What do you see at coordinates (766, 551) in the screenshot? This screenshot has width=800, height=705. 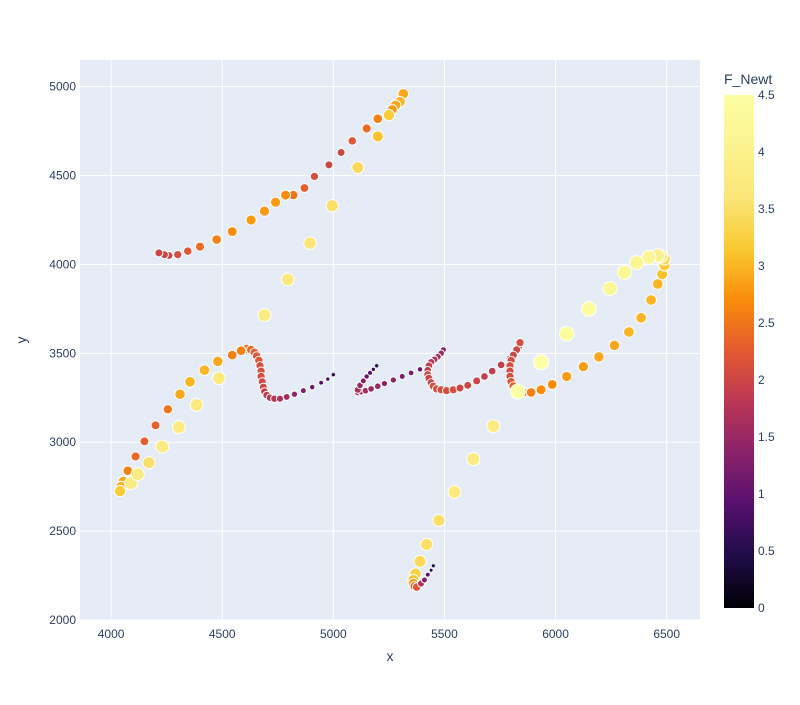 I see `colorbar-tick-label: 0.5` at bounding box center [766, 551].